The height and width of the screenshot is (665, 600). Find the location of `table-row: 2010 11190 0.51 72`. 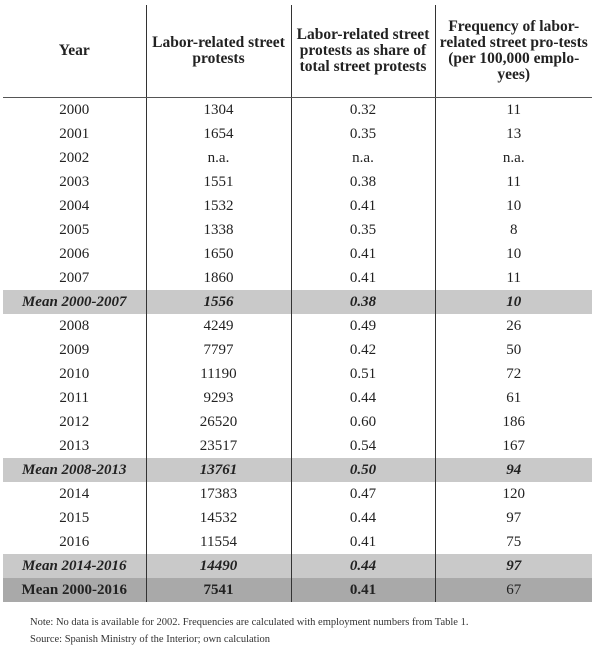

table-row: 2010 11190 0.51 72 is located at coordinates (297, 374).